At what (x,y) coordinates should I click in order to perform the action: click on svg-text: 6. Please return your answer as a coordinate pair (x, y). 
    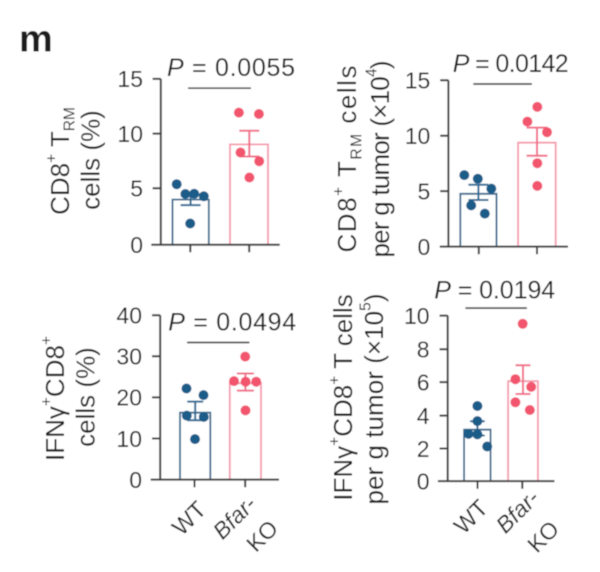
    Looking at the image, I should click on (423, 382).